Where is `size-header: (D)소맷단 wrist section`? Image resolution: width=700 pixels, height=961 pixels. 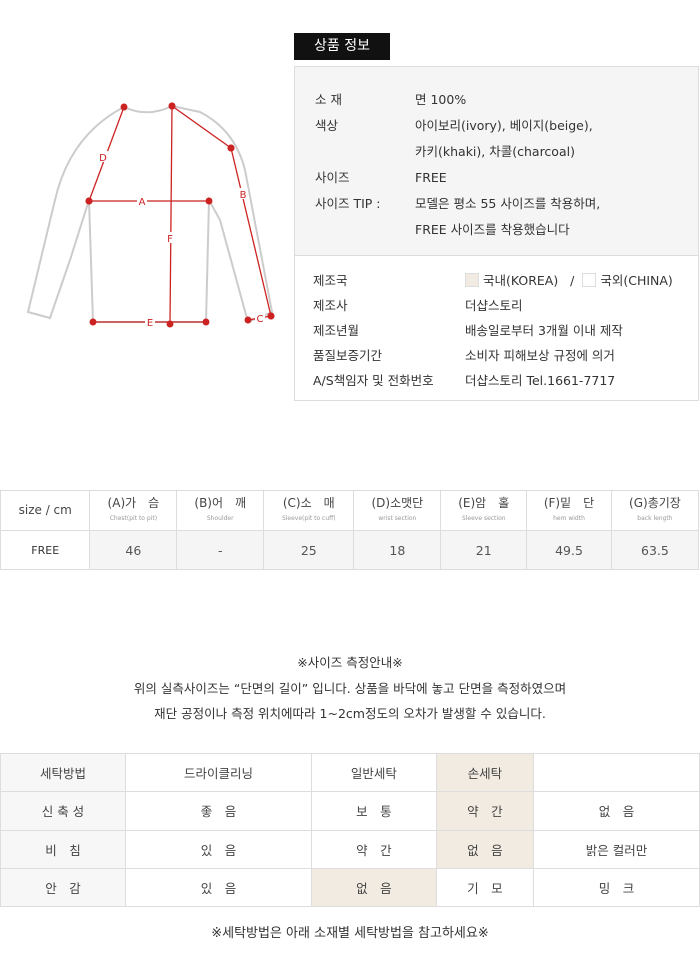 size-header: (D)소맷단 wrist section is located at coordinates (397, 510).